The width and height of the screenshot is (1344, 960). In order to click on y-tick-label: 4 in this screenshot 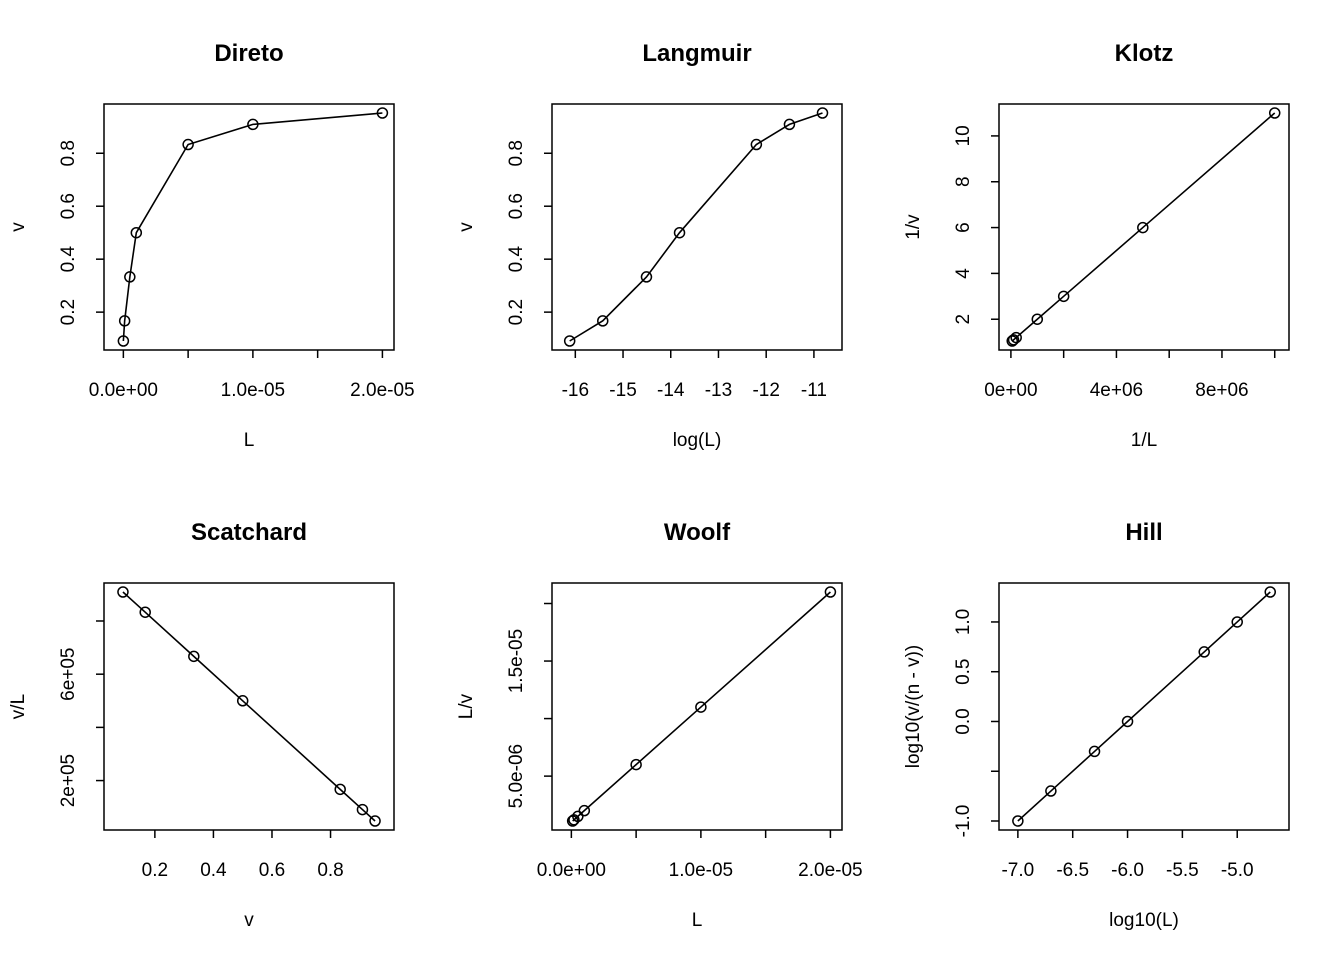, I will do `click(963, 273)`.